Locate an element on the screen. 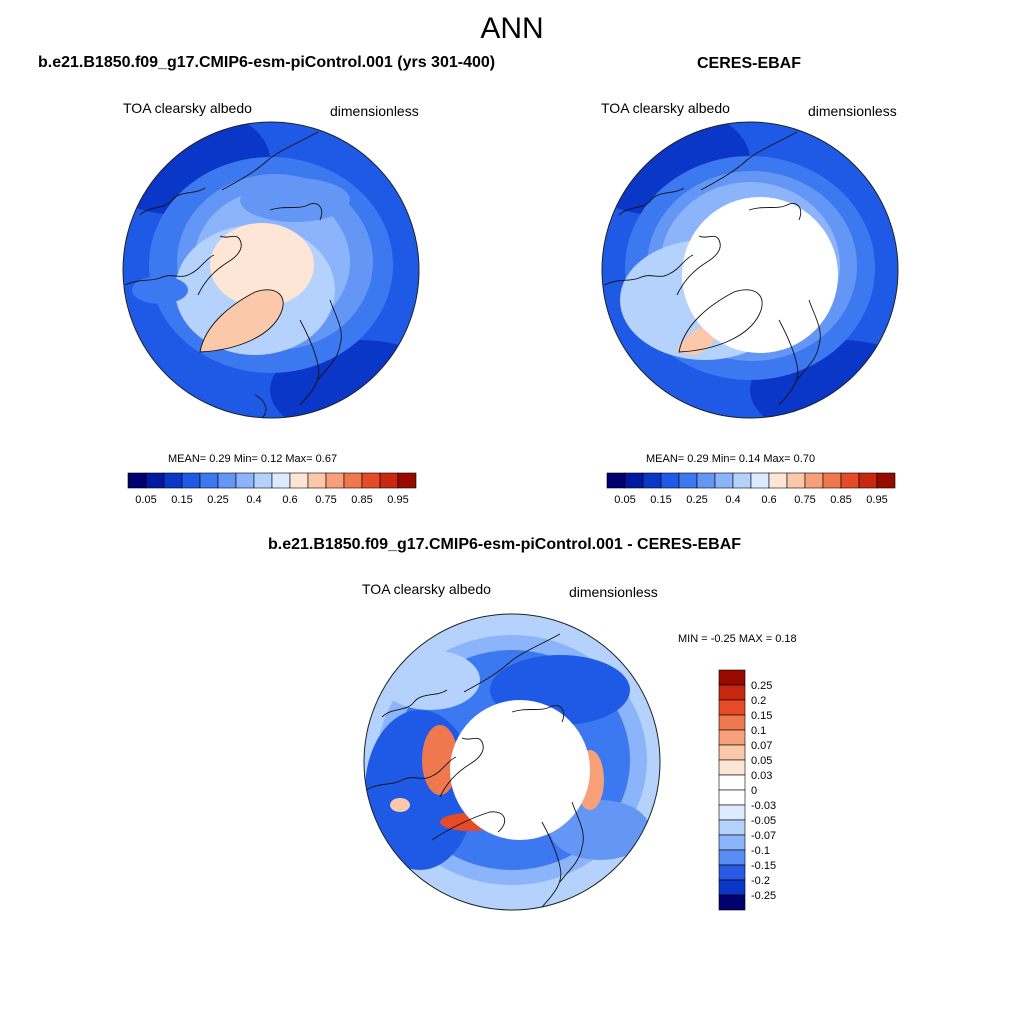 The width and height of the screenshot is (1024, 1024). colorbar-tick-label: -0.07 is located at coordinates (763, 836).